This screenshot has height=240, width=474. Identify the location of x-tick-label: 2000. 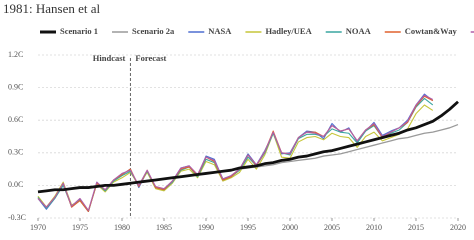
(290, 227).